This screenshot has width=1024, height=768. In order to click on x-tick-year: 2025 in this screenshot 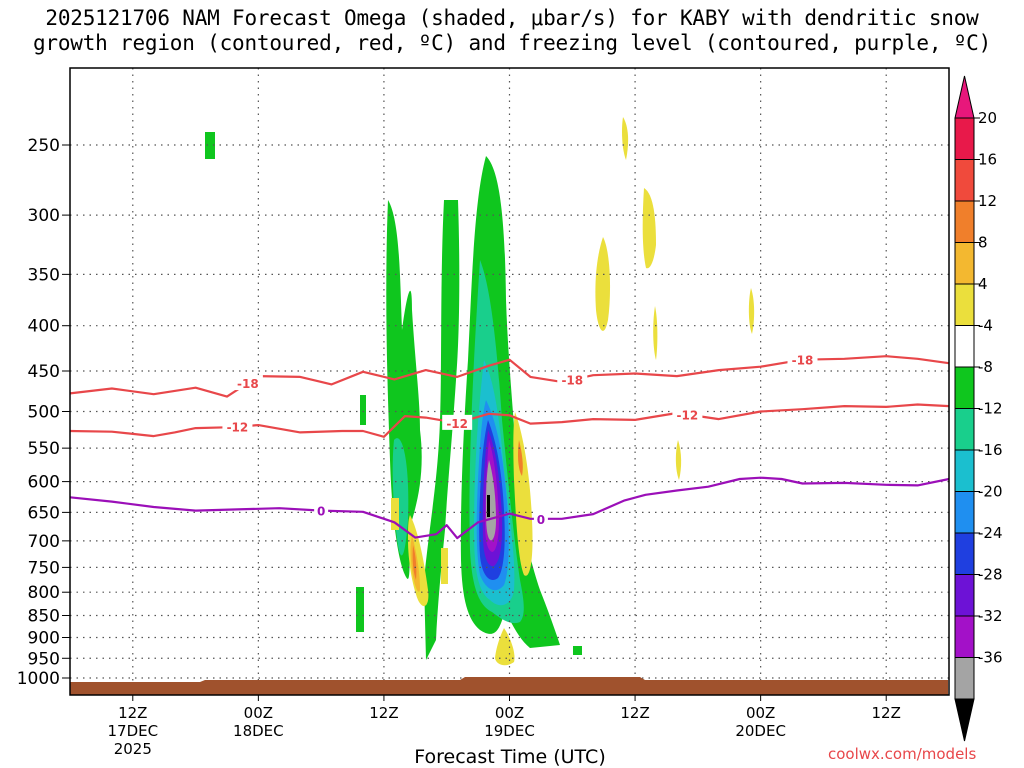, I will do `click(133, 749)`.